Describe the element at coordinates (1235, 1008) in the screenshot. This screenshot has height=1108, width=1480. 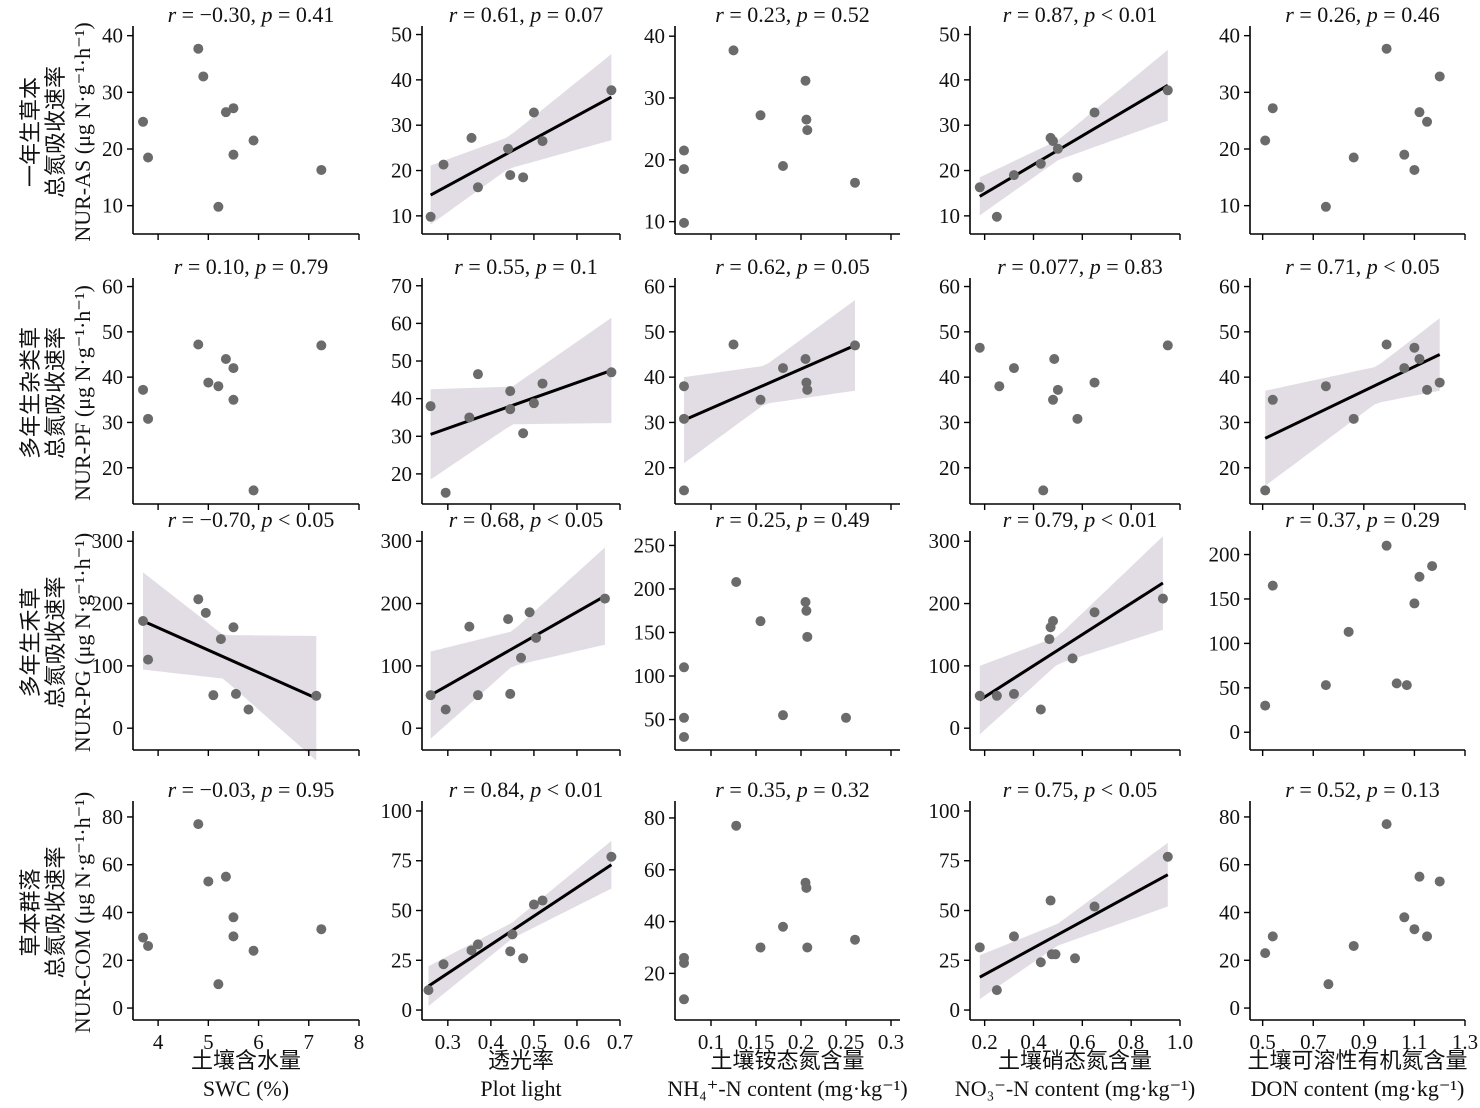
I see `y-tick-label: 0` at that location.